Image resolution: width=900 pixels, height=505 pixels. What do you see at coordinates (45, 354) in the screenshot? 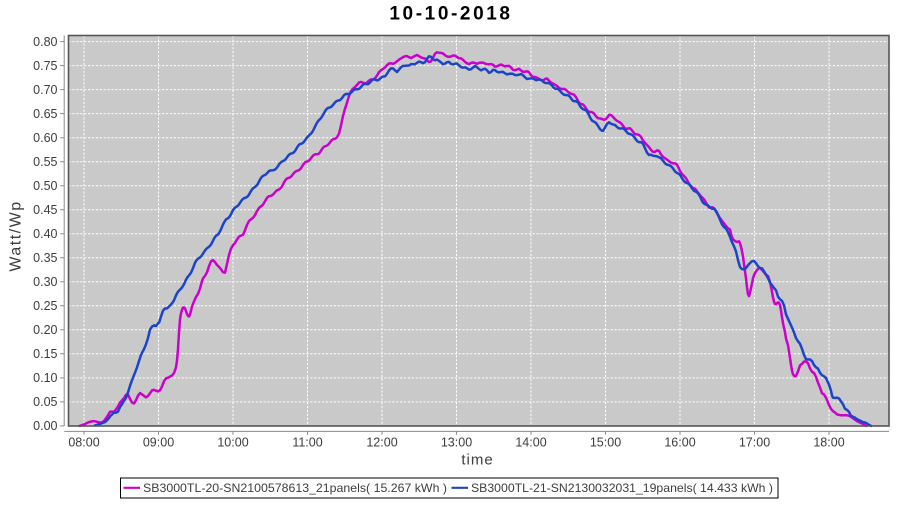
I see `svg-text: 0.15` at bounding box center [45, 354].